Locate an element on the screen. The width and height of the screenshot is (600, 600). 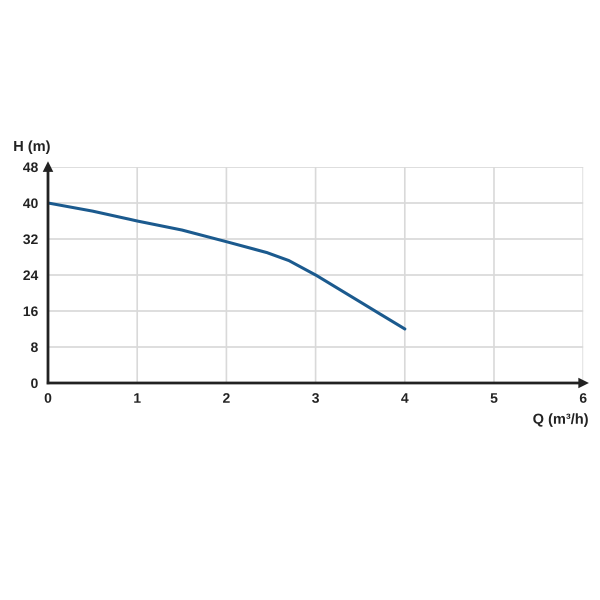
y-tick-label: 32 is located at coordinates (30, 239).